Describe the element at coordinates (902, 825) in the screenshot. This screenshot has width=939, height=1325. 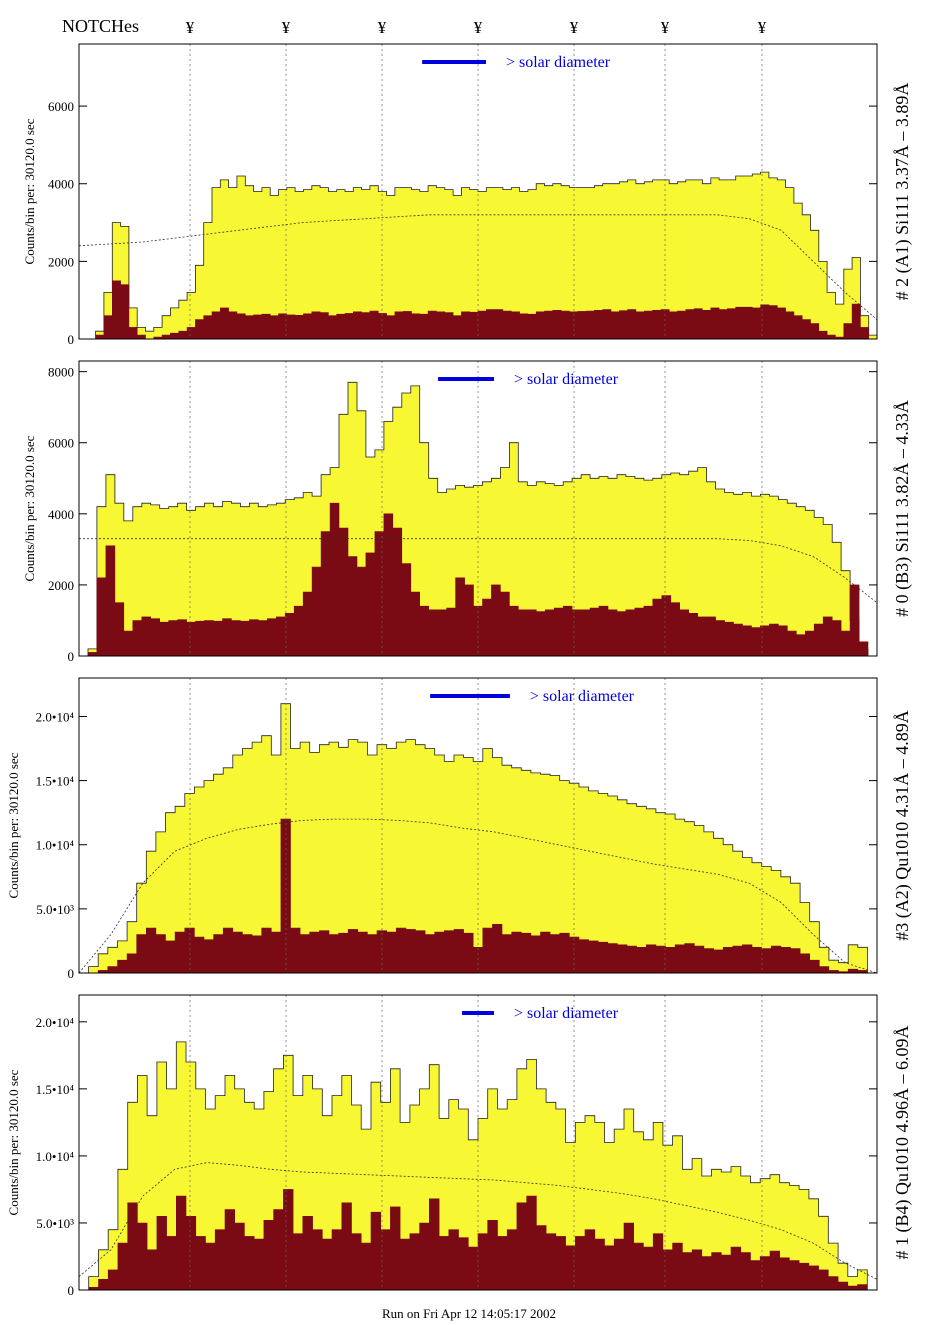
I see `panel-label: #3 (A2) Qu1010 4.31Å – 4.89Å` at that location.